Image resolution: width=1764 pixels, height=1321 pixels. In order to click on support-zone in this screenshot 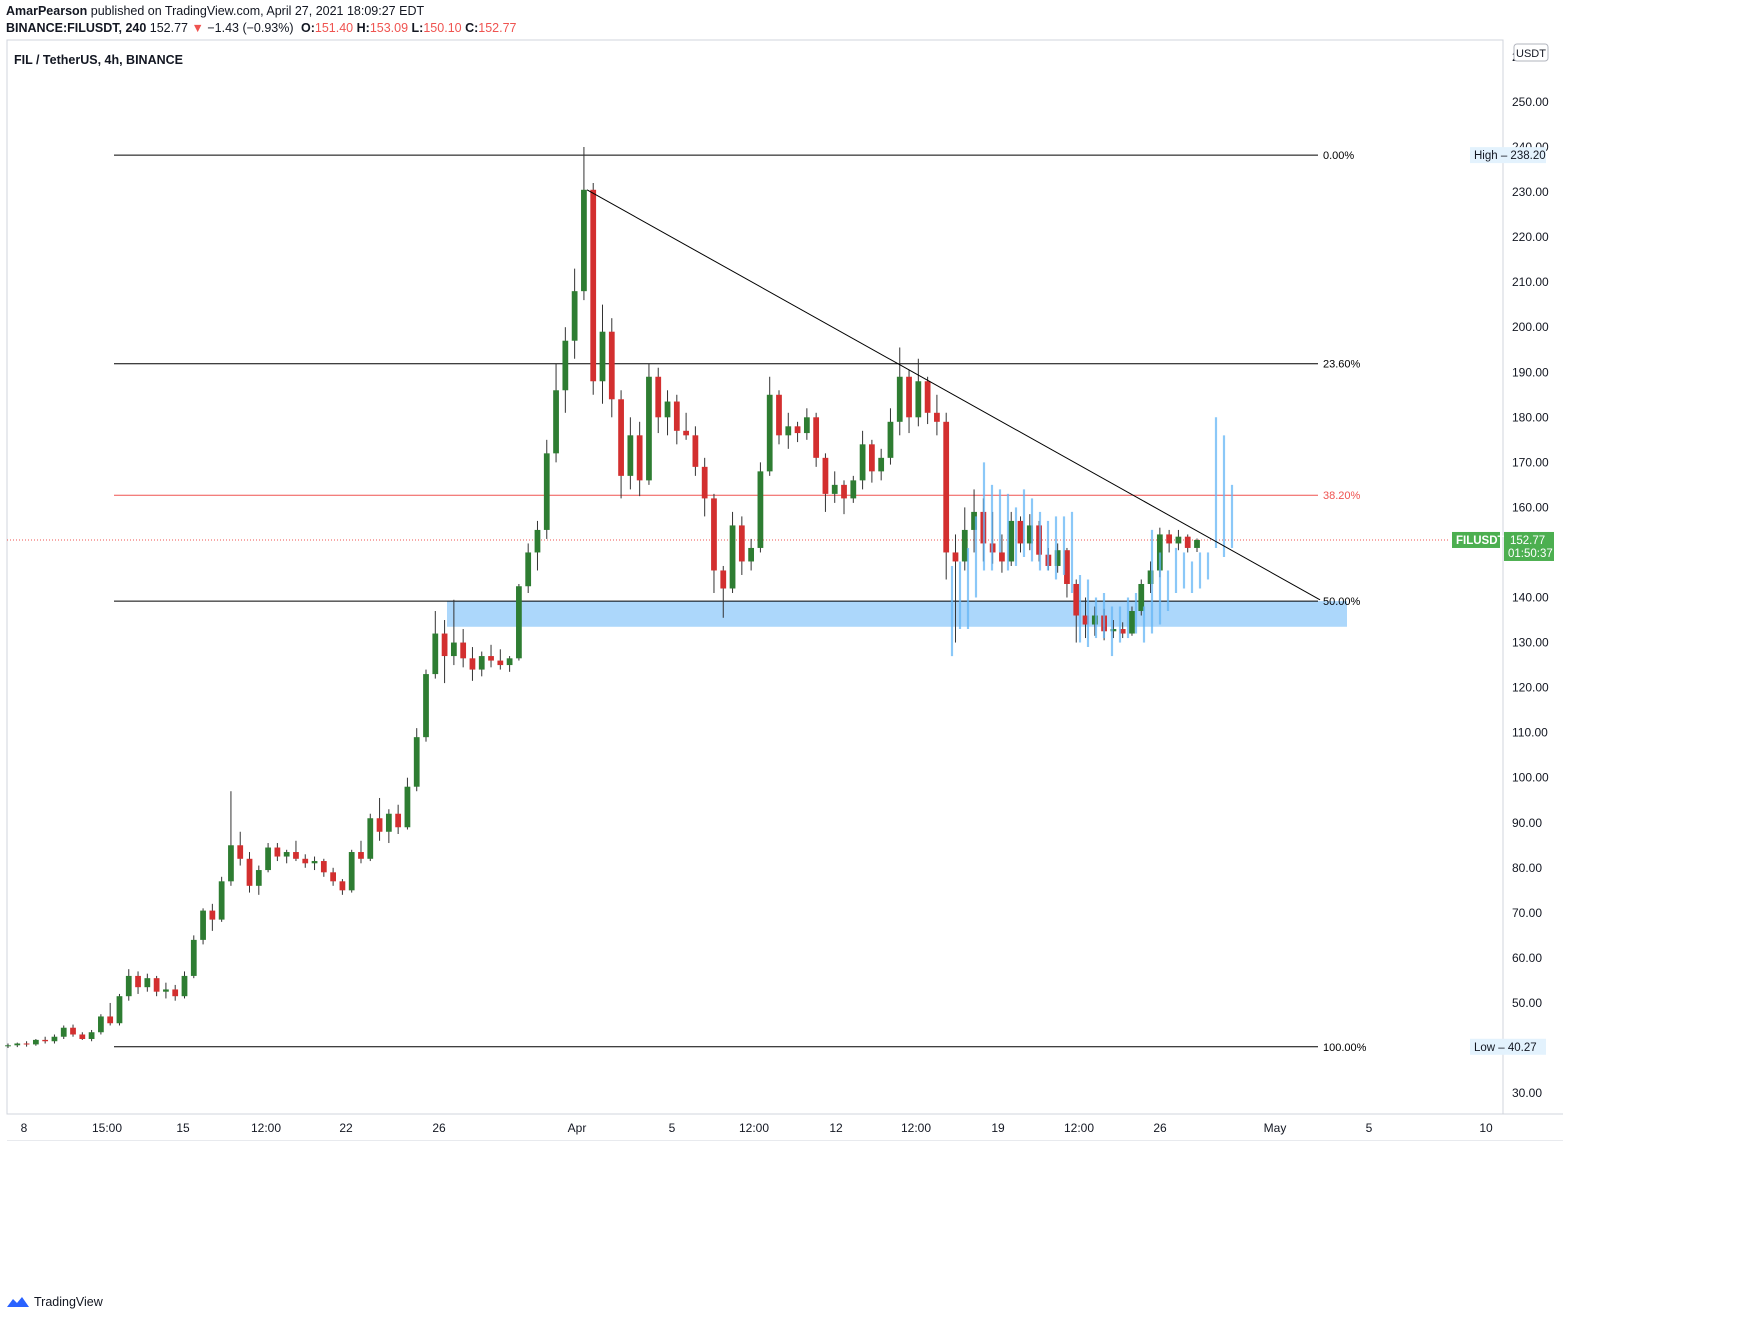, I will do `click(897, 614)`.